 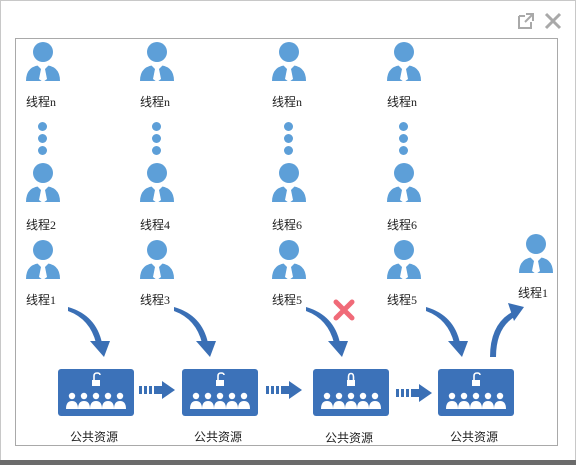 What do you see at coordinates (533, 293) in the screenshot?
I see `released-thread-label: 线程1` at bounding box center [533, 293].